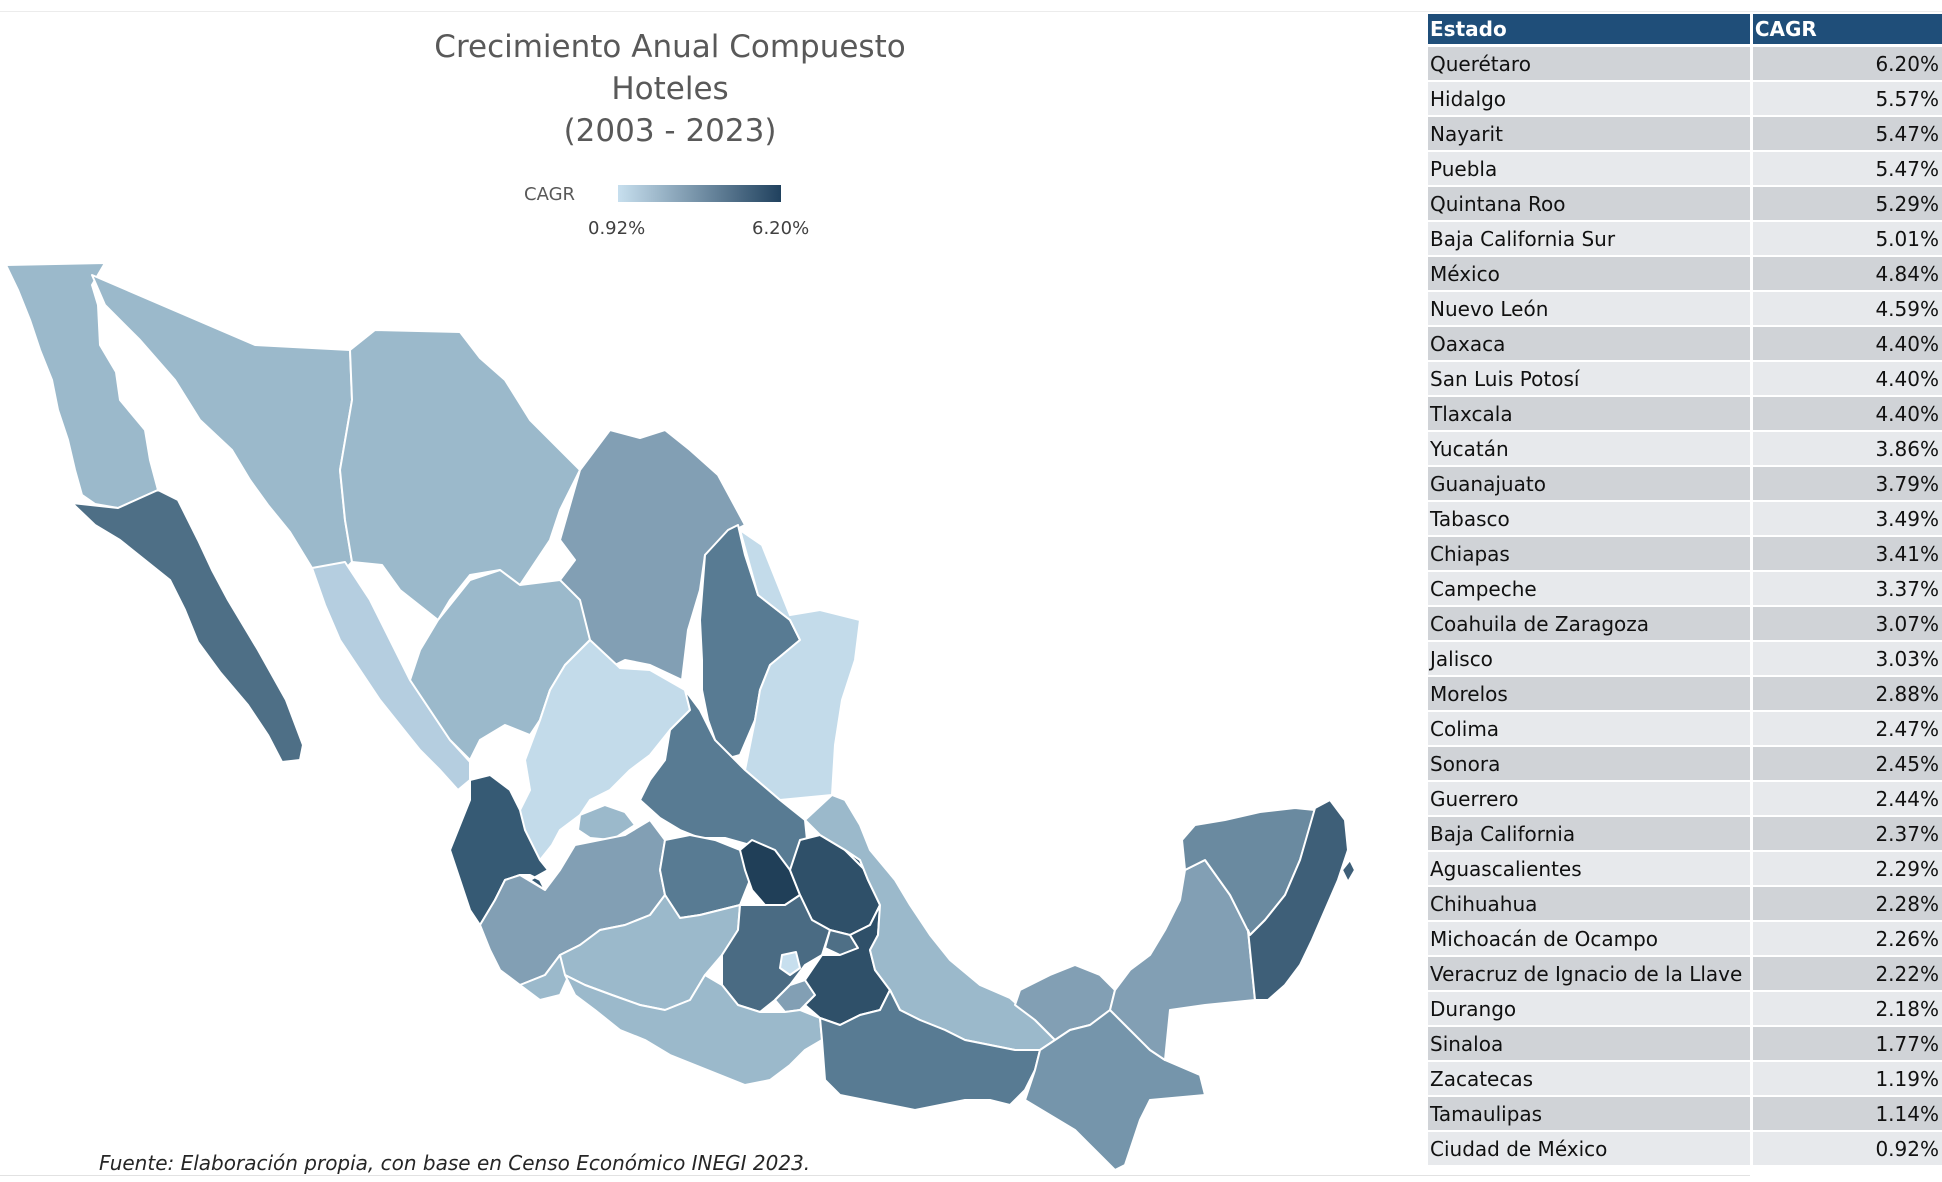 This screenshot has height=1182, width=1942. What do you see at coordinates (617, 228) in the screenshot?
I see `legend-min-value: 0.92%` at bounding box center [617, 228].